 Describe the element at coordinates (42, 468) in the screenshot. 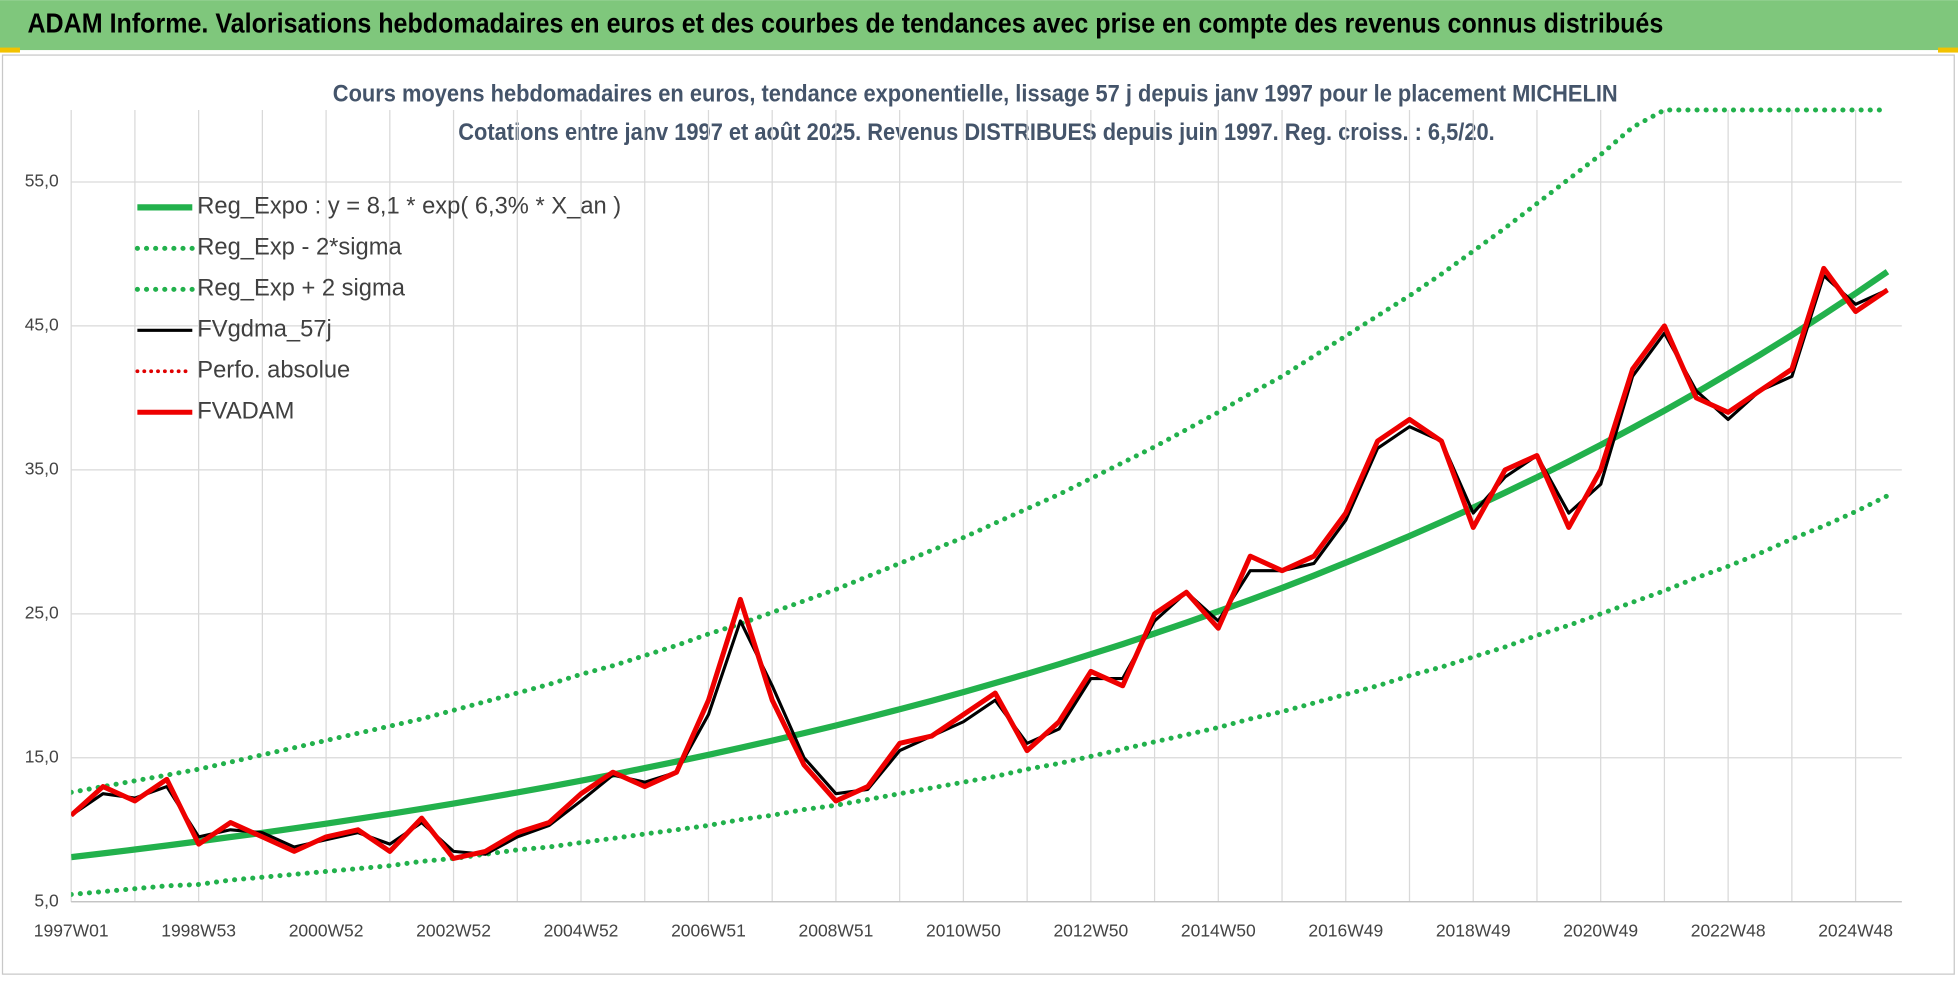

I see `y-tick-label: 35,0` at that location.